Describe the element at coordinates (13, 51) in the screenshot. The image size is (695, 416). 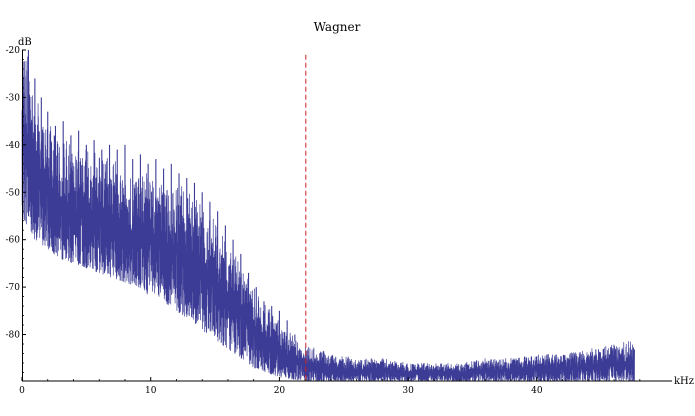
I see `y-tick-label: -20` at that location.